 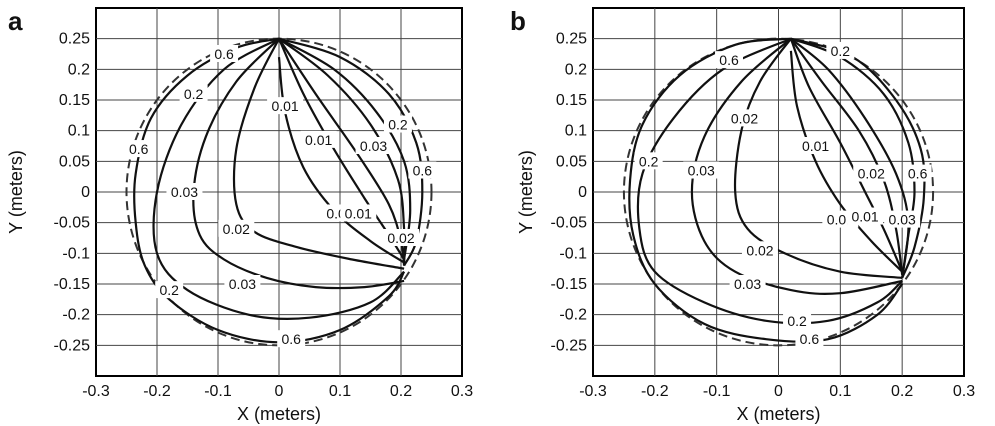 I want to click on y-tick-label: 0.15, so click(x=74, y=100).